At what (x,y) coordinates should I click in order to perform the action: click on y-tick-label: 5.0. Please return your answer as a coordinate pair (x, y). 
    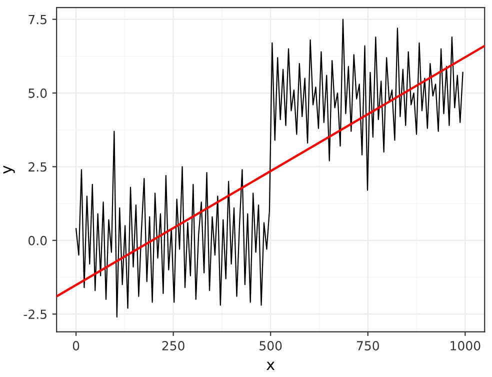
    Looking at the image, I should click on (37, 93).